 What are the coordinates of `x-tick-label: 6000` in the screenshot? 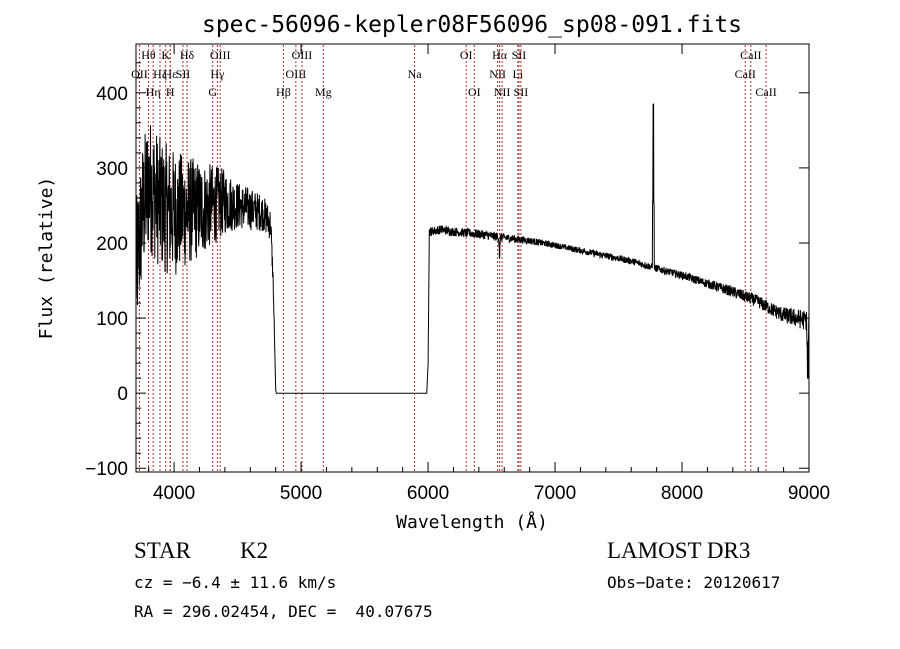 It's located at (428, 493).